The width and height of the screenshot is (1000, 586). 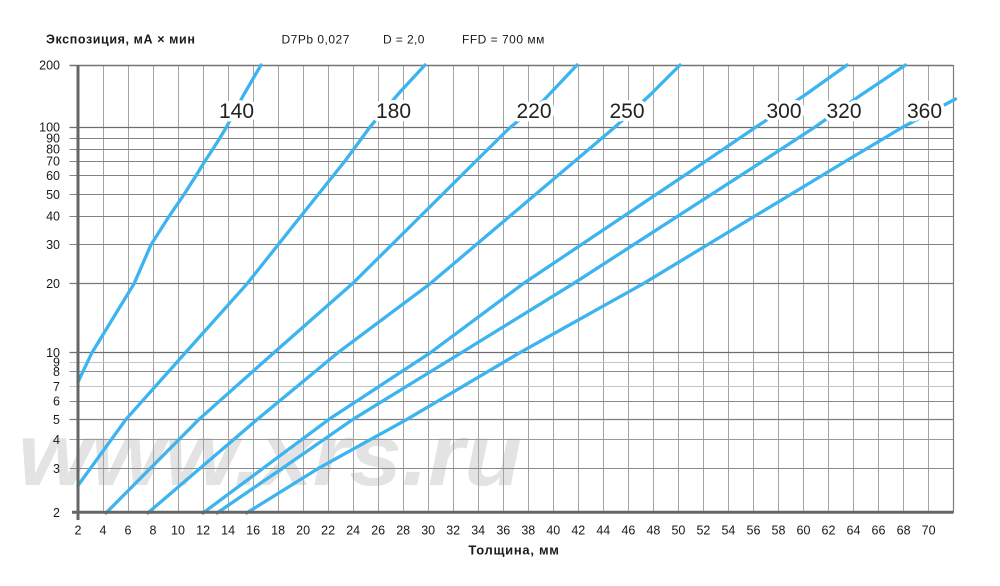 What do you see at coordinates (879, 531) in the screenshot?
I see `svg-text: 66` at bounding box center [879, 531].